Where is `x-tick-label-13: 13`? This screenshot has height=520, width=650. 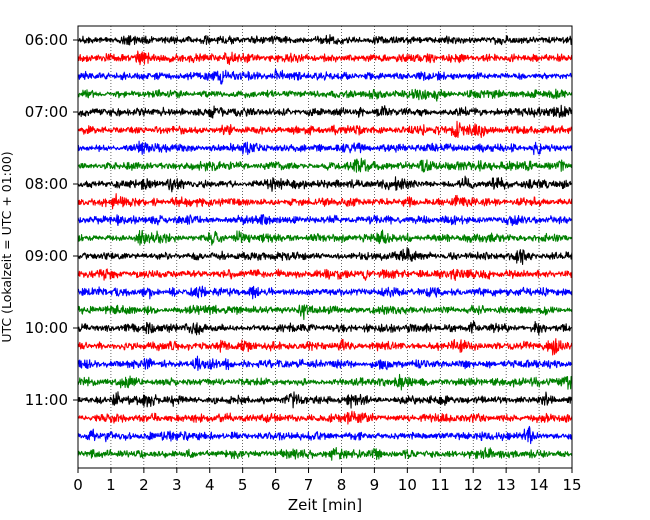
x-tick-label-13: 13 is located at coordinates (506, 485).